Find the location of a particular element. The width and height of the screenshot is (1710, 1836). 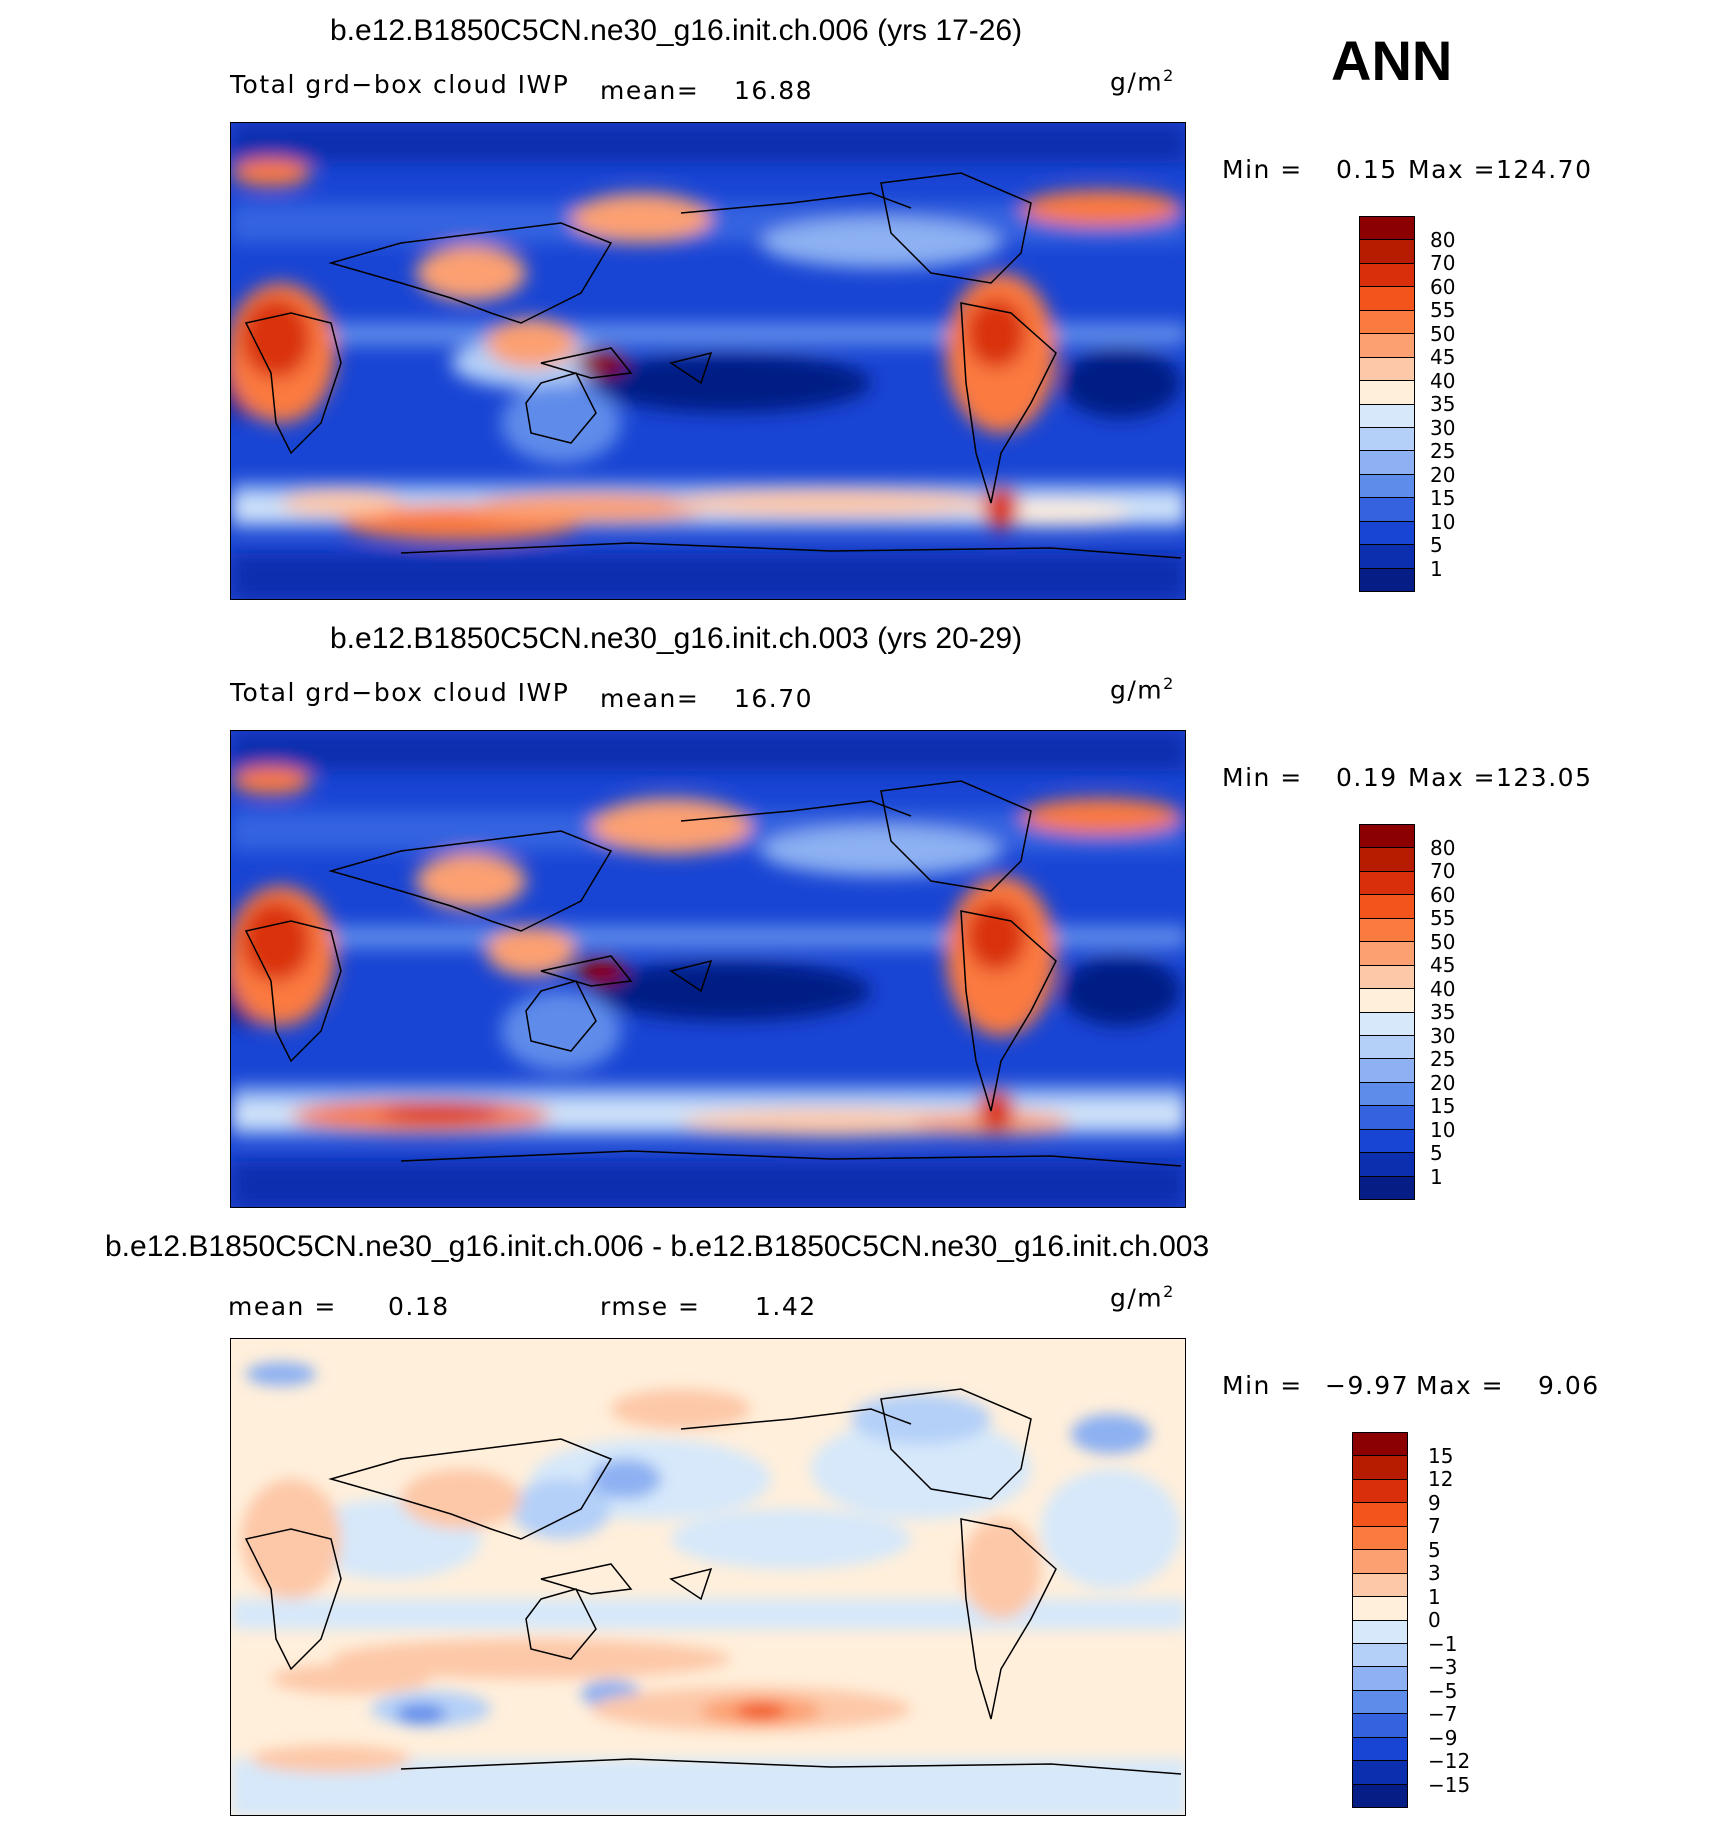

panel1-colorbar is located at coordinates (1387, 404).